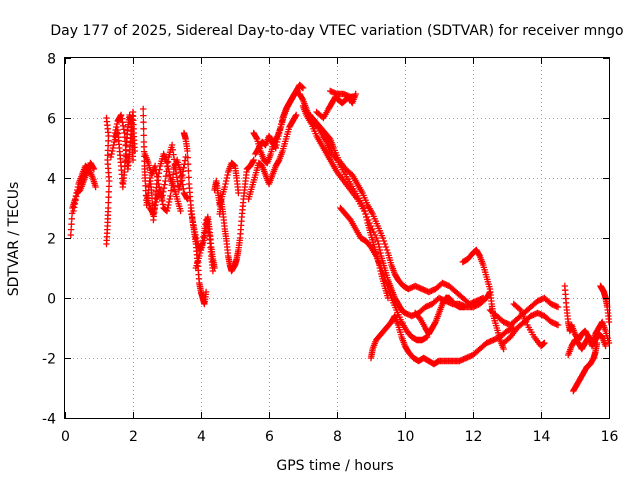 Image resolution: width=640 pixels, height=480 pixels. Describe the element at coordinates (51, 300) in the screenshot. I see `y-tick-label: 0` at that location.